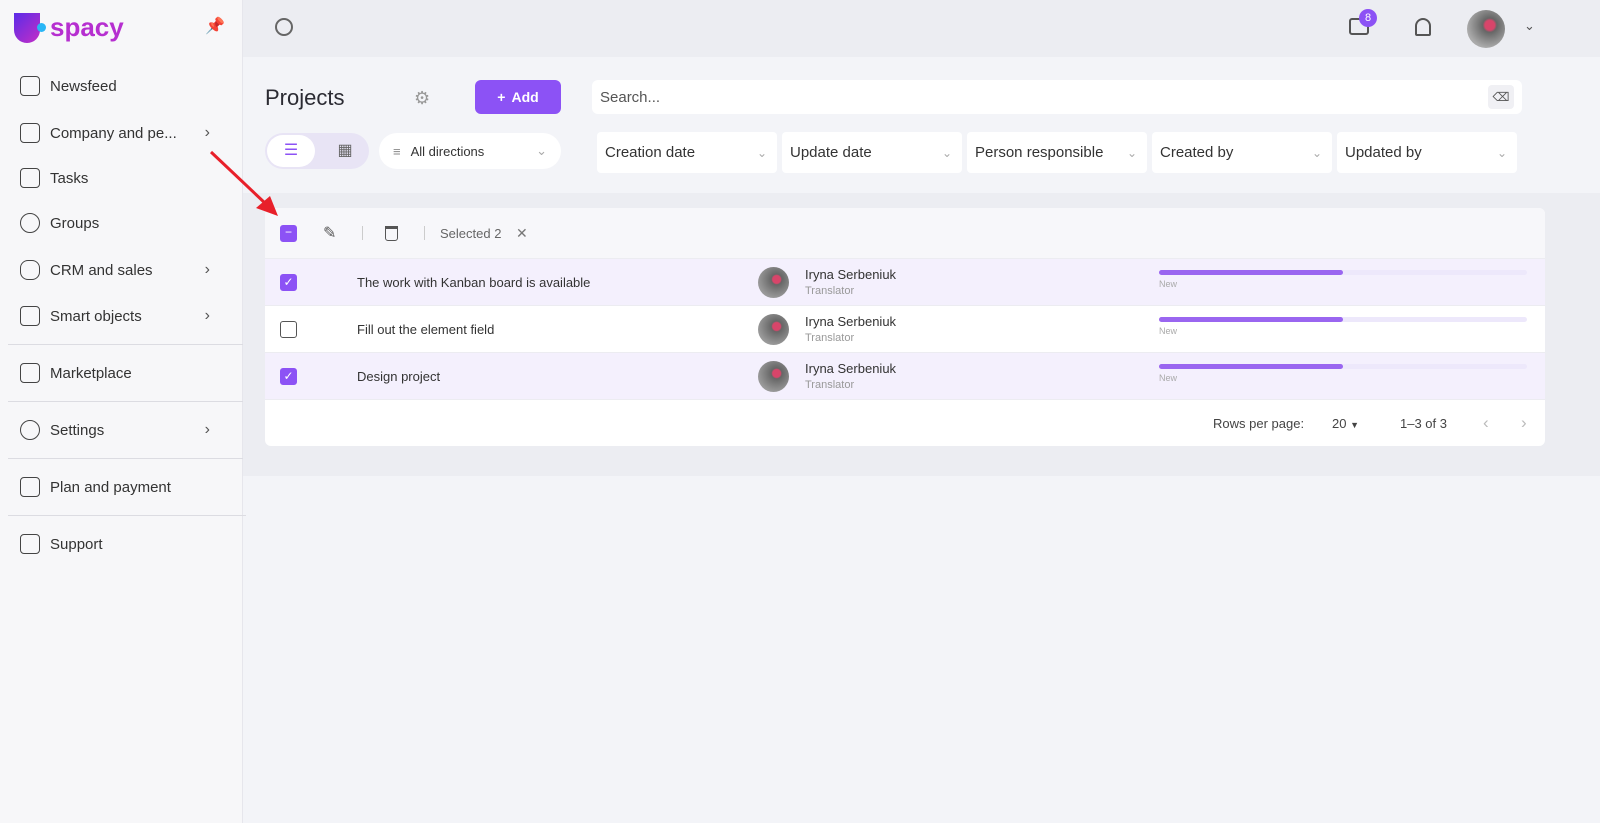  What do you see at coordinates (110, 487) in the screenshot?
I see `sidebar-item-label: Plan and payment` at bounding box center [110, 487].